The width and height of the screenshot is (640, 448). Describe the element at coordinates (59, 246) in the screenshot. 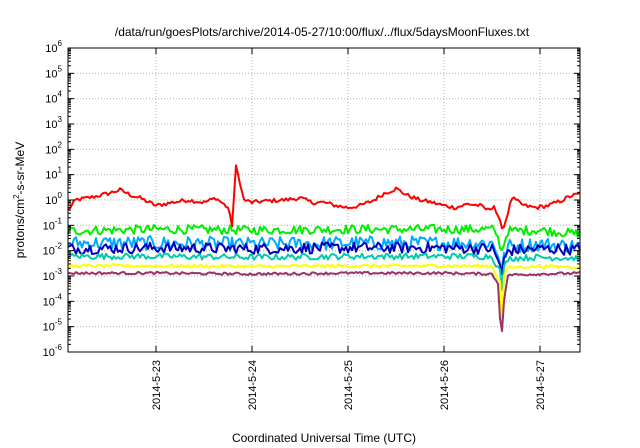

I see `y-tick-exponent: -2` at that location.